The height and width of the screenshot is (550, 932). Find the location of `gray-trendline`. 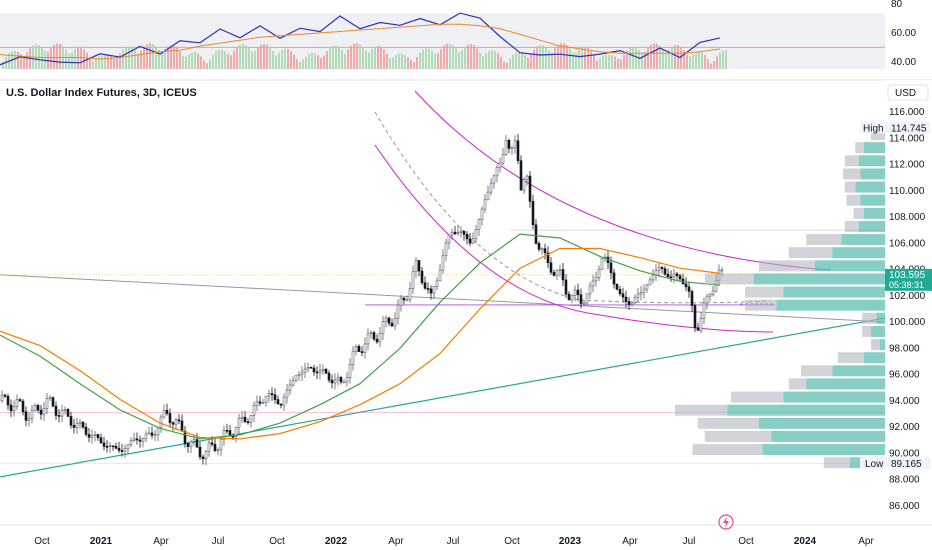

gray-trendline is located at coordinates (443, 298).